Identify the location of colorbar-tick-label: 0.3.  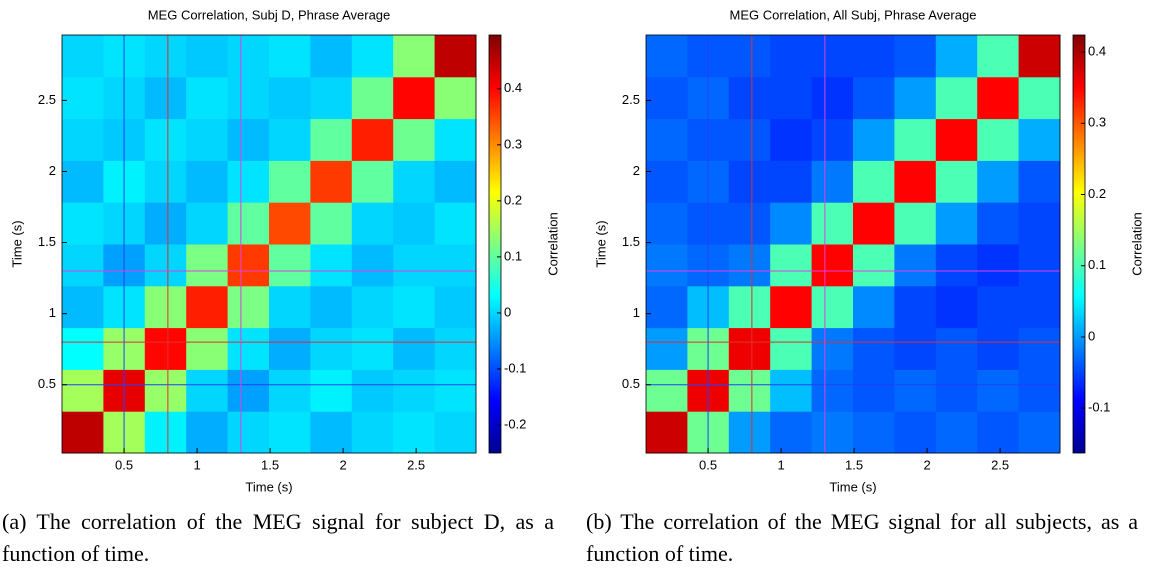
(513, 143).